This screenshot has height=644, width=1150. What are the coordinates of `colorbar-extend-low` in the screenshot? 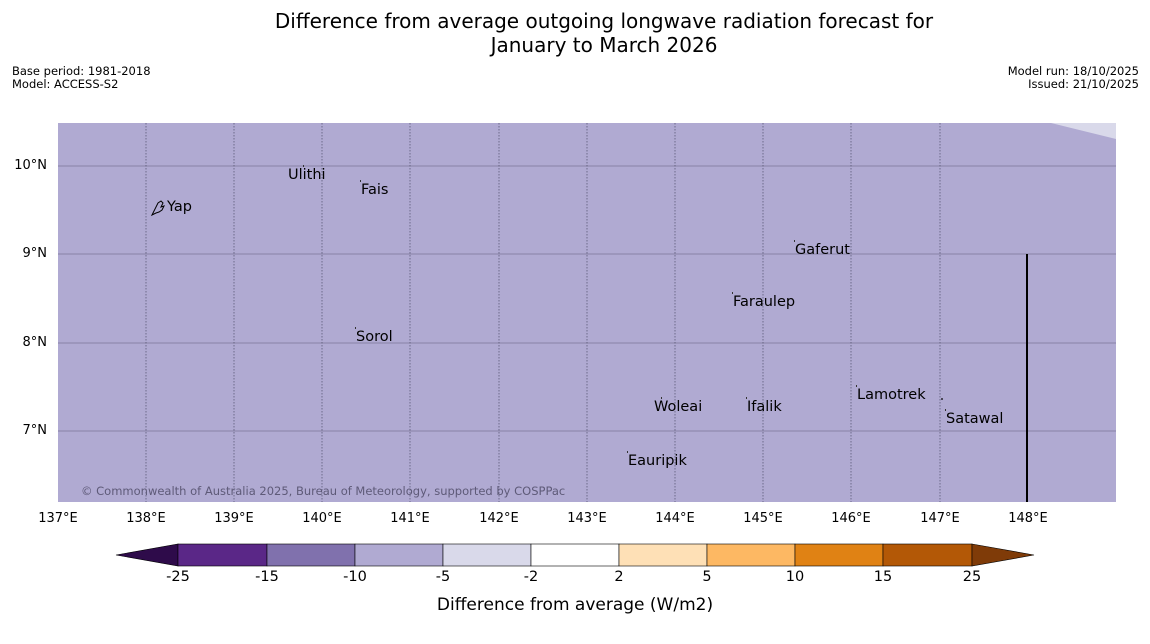 It's located at (147, 555).